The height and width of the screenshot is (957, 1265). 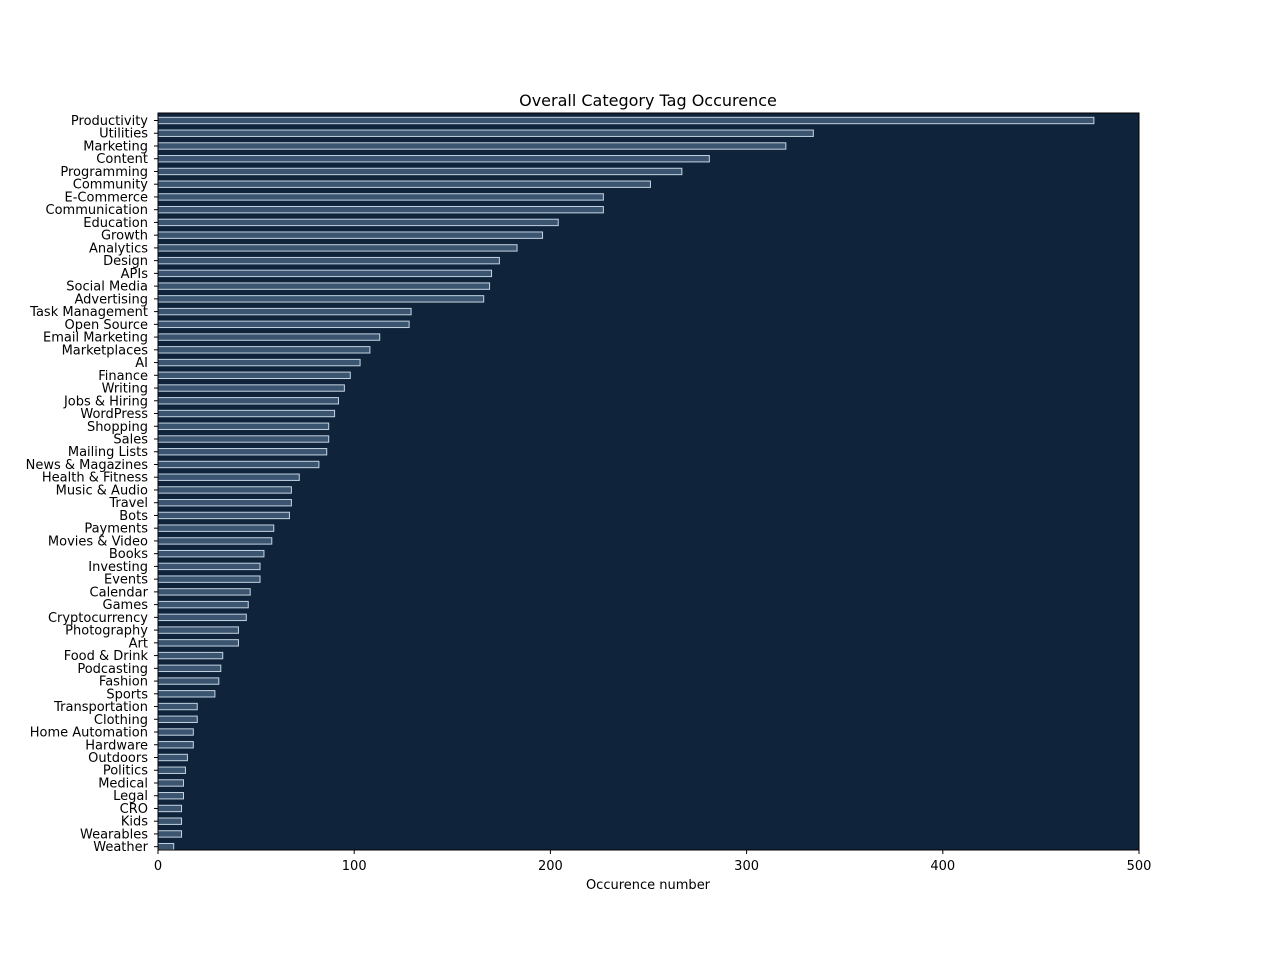 I want to click on bar-wearables, so click(x=170, y=834).